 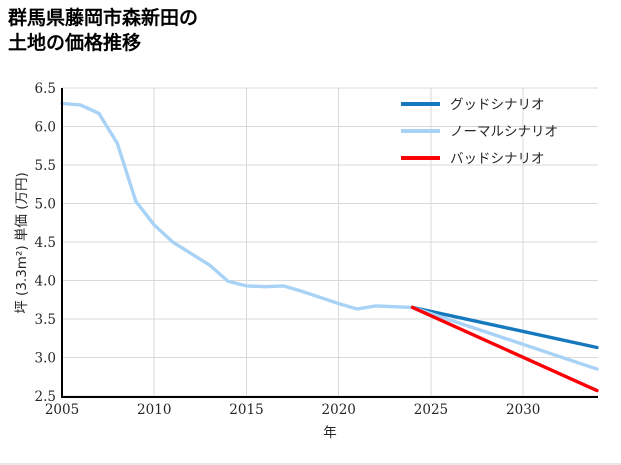 I want to click on x-tick-labels: 2005 2010 2015 2020 2025 2030, so click(x=293, y=410).